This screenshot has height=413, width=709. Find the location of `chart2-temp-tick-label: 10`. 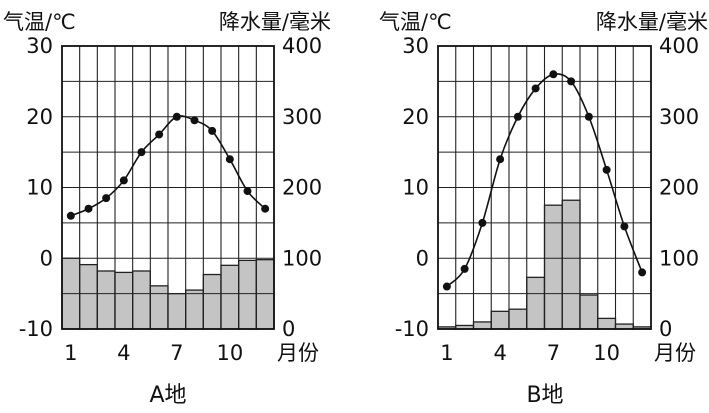

chart2-temp-tick-label: 10 is located at coordinates (415, 188).